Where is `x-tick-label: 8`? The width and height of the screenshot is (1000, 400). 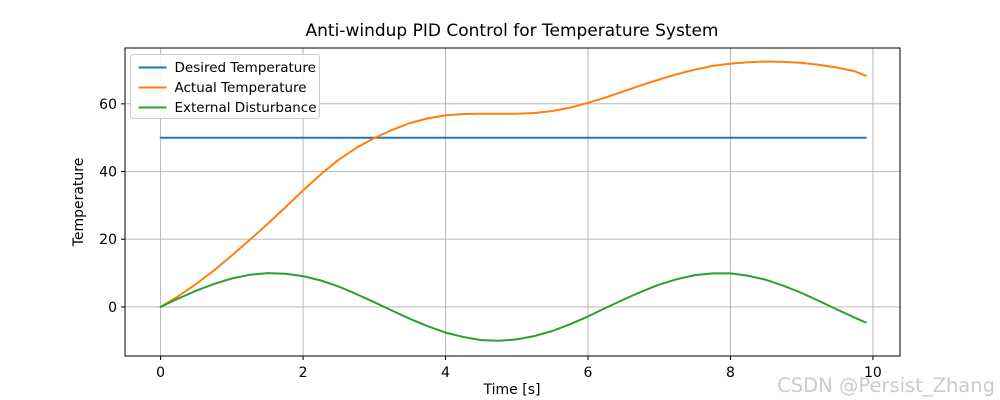
x-tick-label: 8 is located at coordinates (730, 373).